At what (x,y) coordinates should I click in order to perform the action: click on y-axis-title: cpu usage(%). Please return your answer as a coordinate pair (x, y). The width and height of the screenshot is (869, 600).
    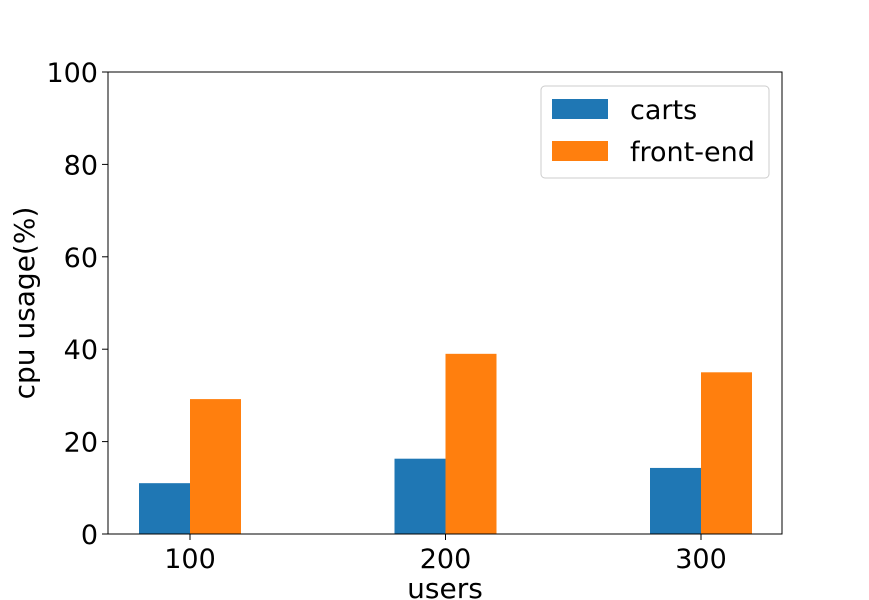
    Looking at the image, I should click on (24, 303).